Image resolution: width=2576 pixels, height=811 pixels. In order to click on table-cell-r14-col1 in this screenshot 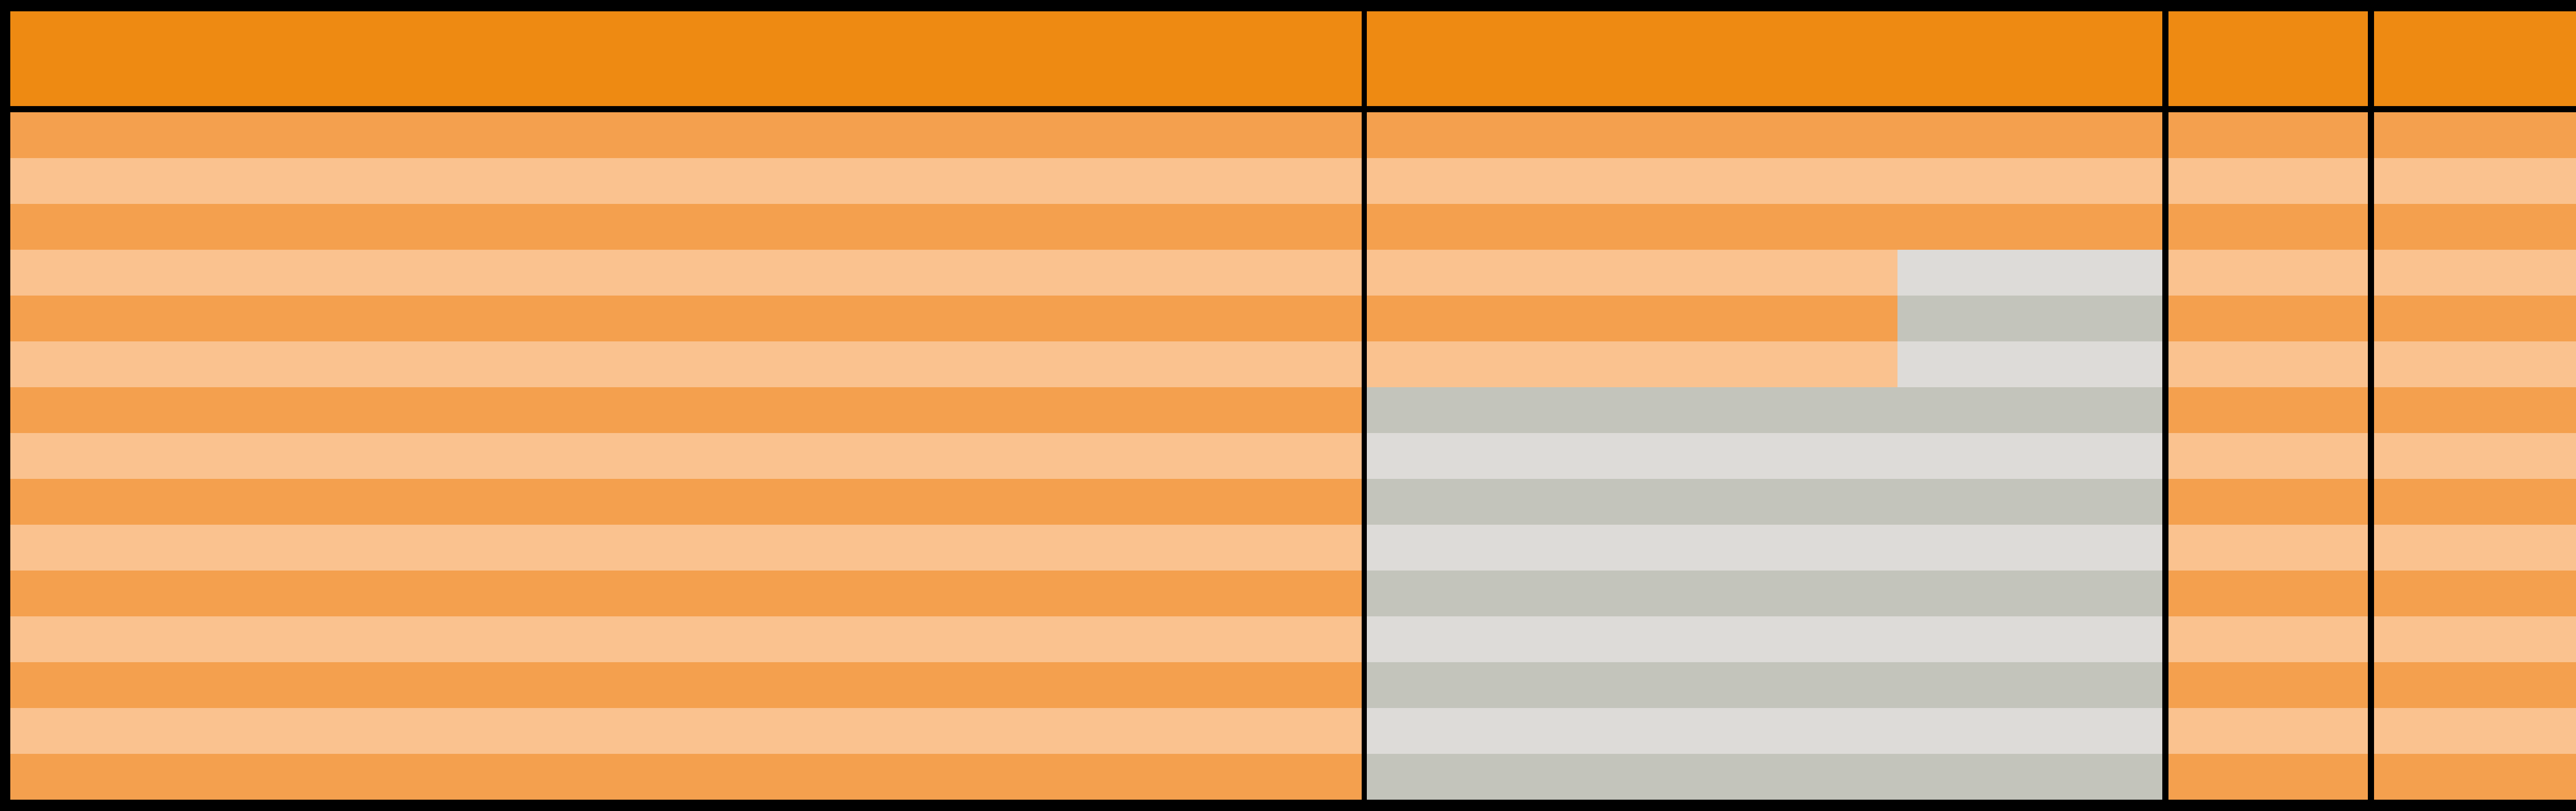, I will do `click(686, 731)`.